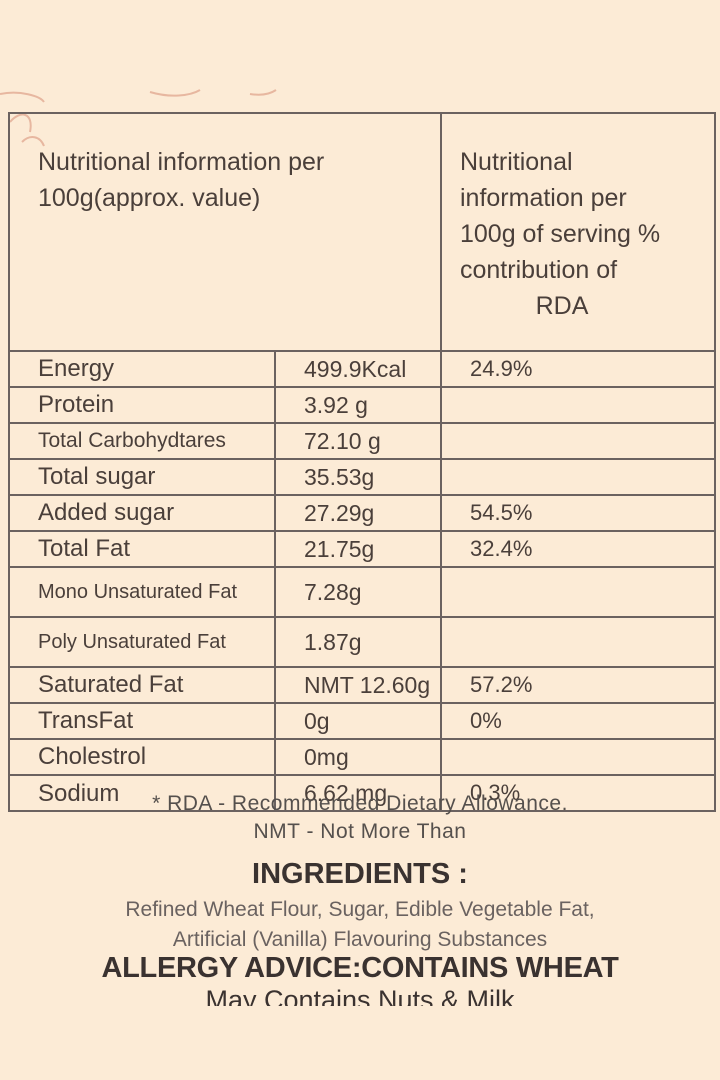 The height and width of the screenshot is (1080, 720). What do you see at coordinates (358, 721) in the screenshot?
I see `nutrient-value: 0g` at bounding box center [358, 721].